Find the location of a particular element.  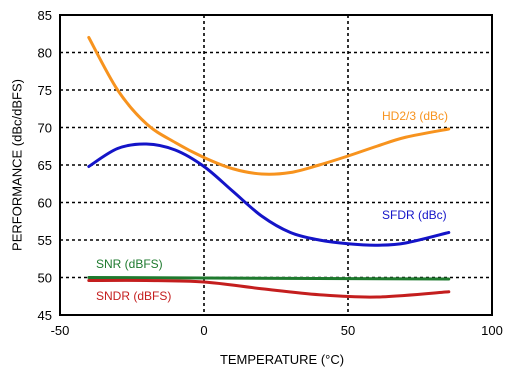

x-axis-title: TEMPERATURE (°C) is located at coordinates (282, 359).